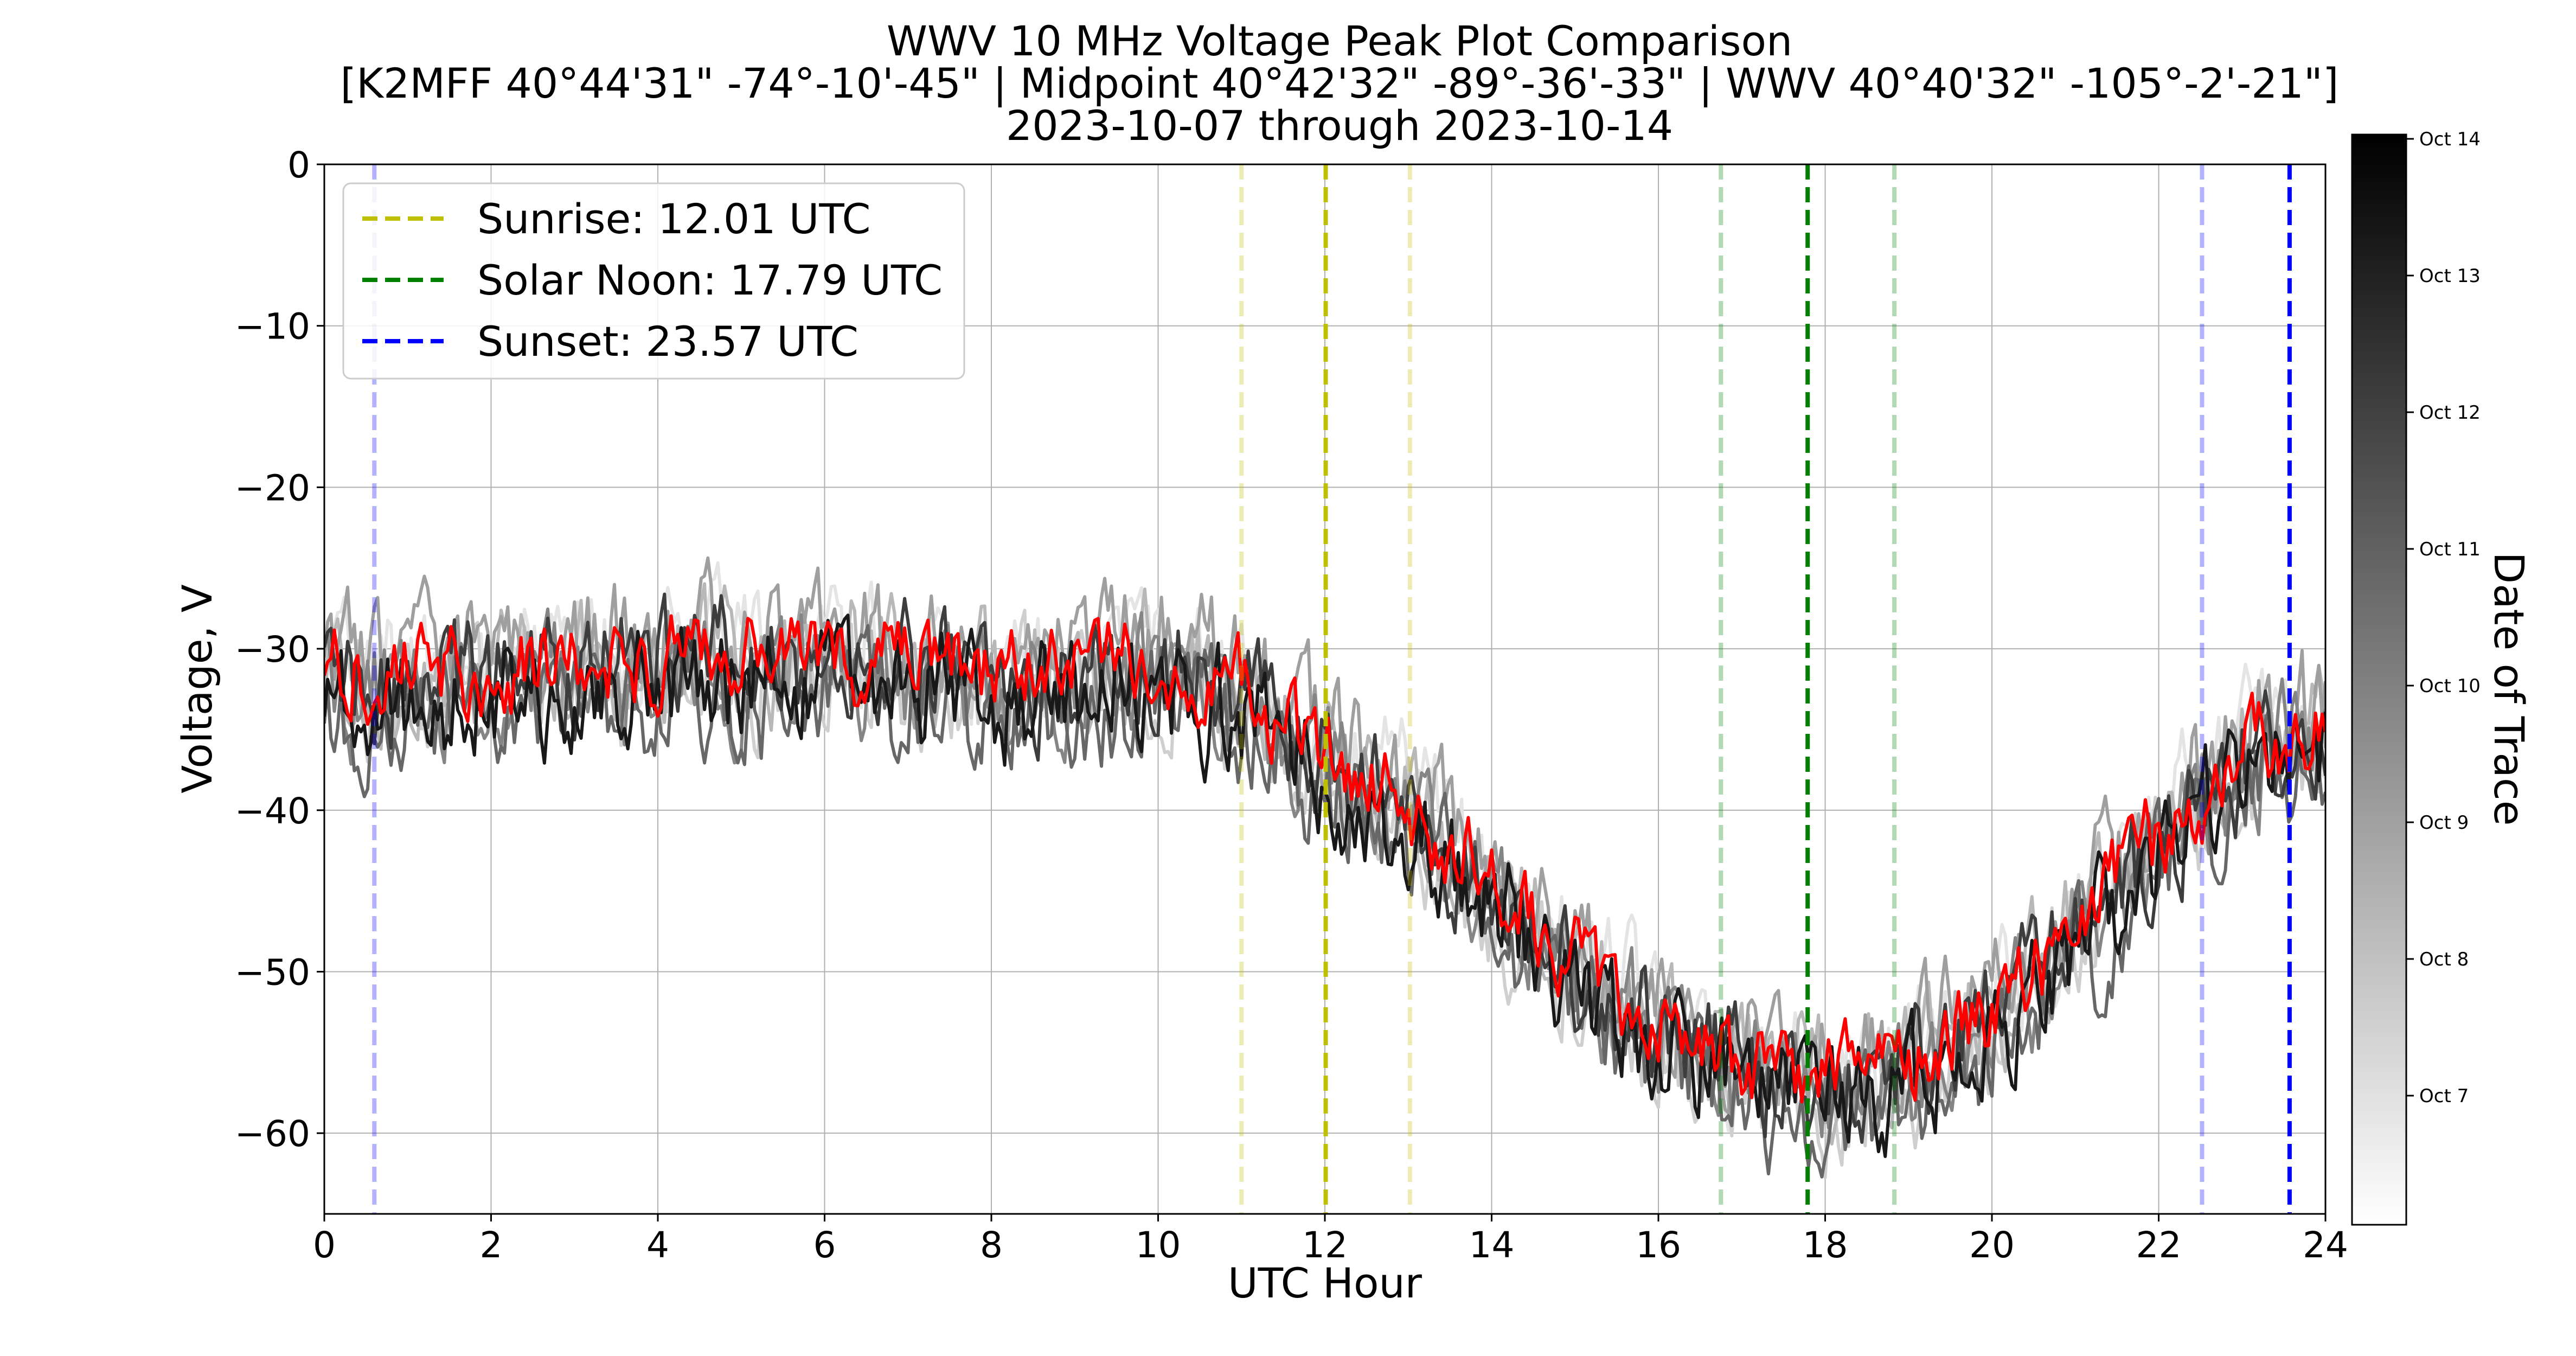 The width and height of the screenshot is (2576, 1356). Describe the element at coordinates (272, 811) in the screenshot. I see `y-tick-label: −40` at that location.